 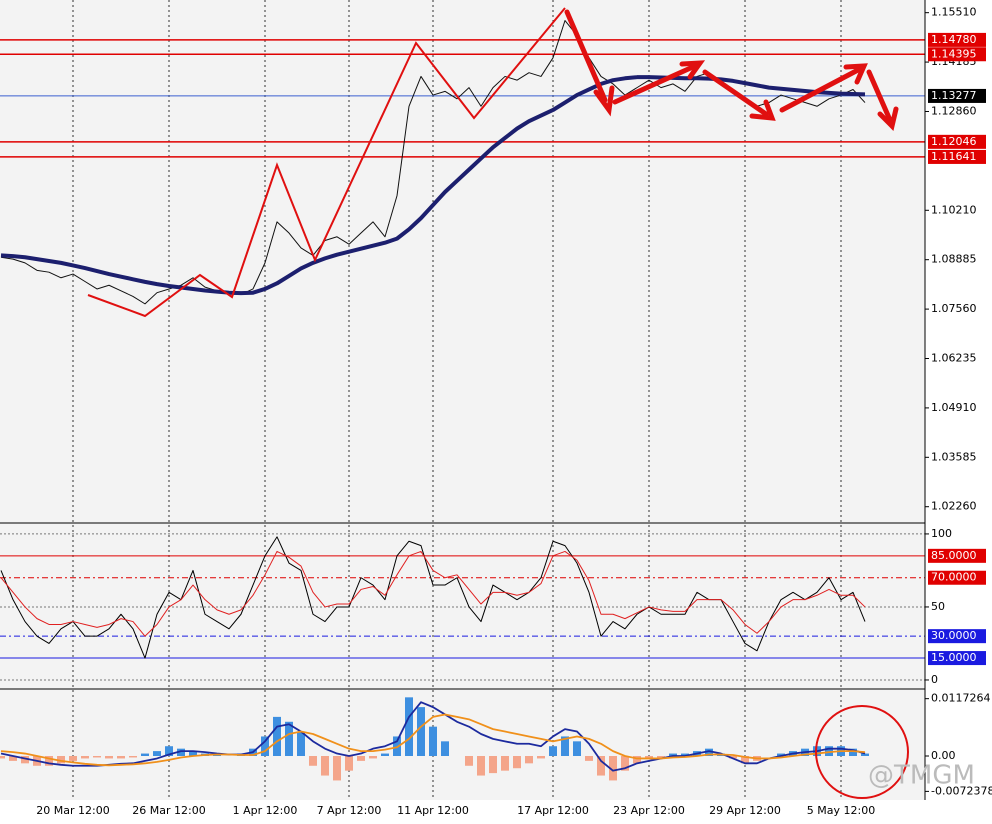 I want to click on level-label: 1.11641, so click(x=954, y=156).